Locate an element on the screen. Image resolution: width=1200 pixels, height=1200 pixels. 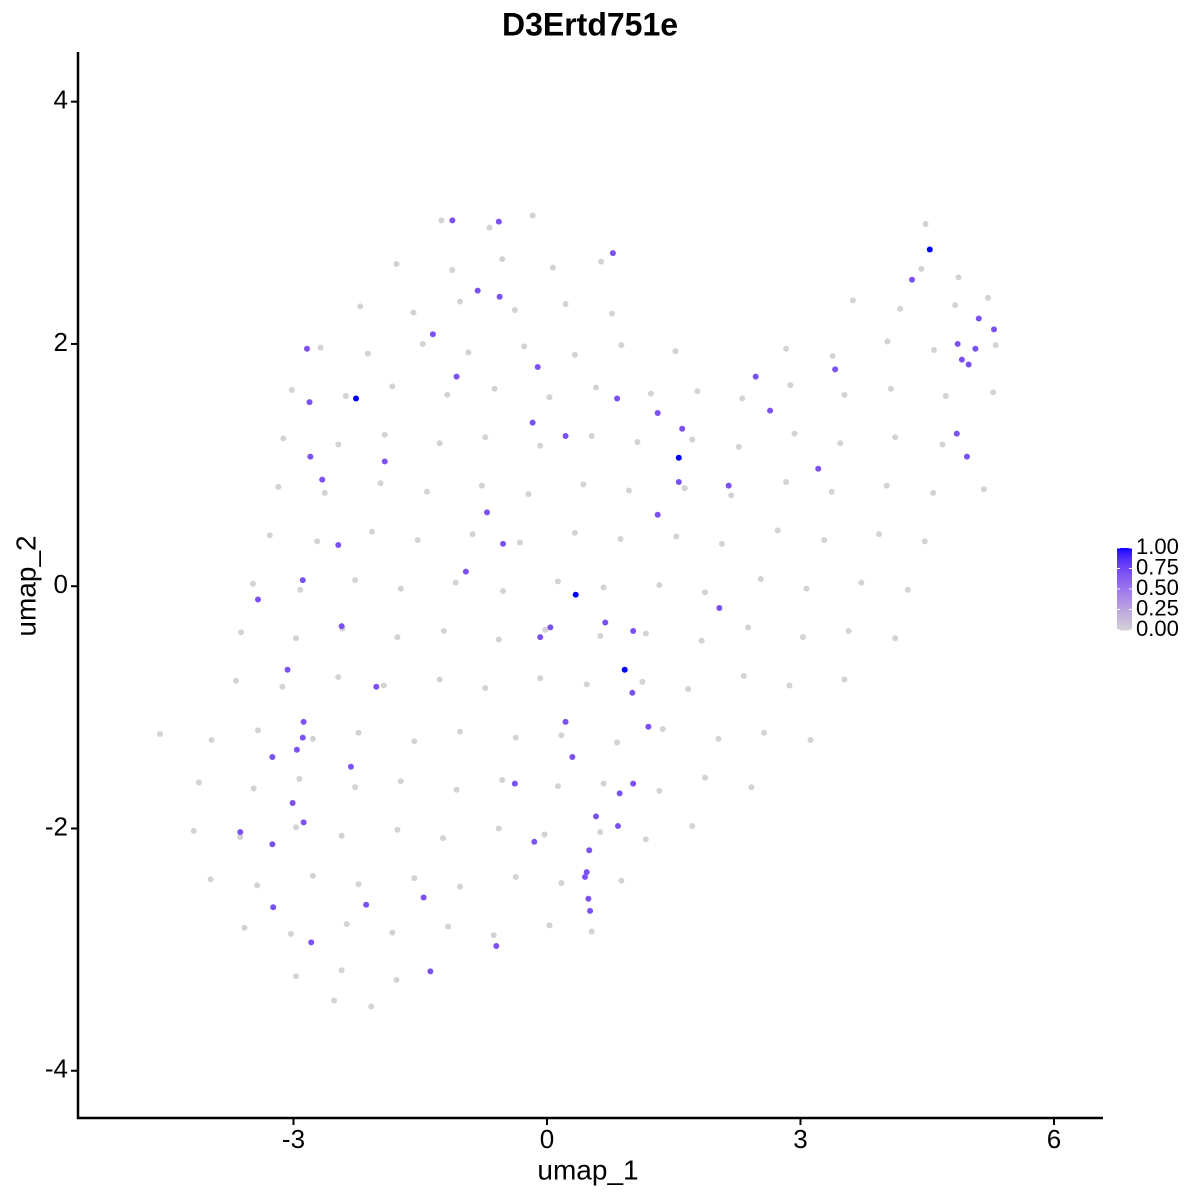
legend-label: 0.00 is located at coordinates (1157, 628).